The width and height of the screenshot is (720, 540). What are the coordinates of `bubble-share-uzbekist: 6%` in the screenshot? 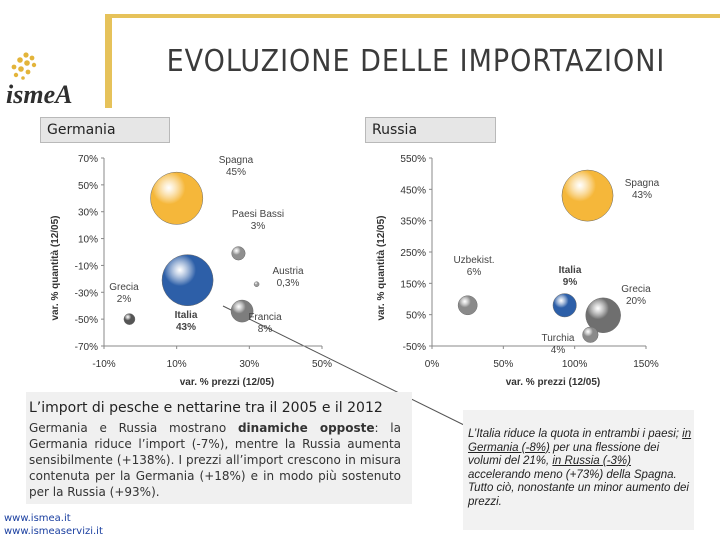 It's located at (474, 272).